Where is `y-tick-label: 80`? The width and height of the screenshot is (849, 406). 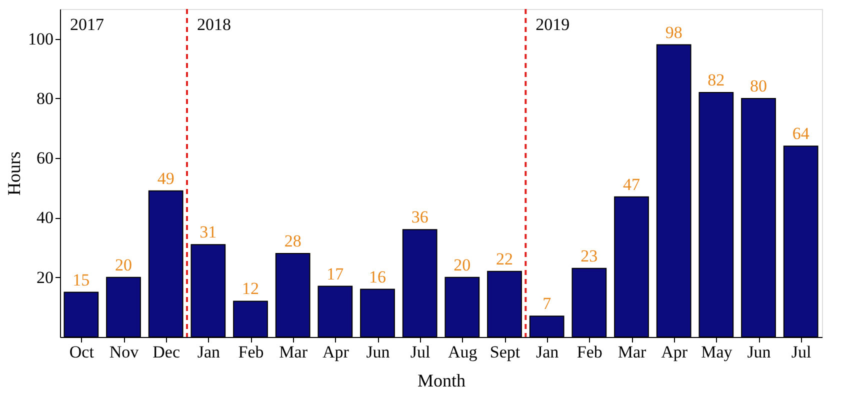
y-tick-label: 80 is located at coordinates (45, 98).